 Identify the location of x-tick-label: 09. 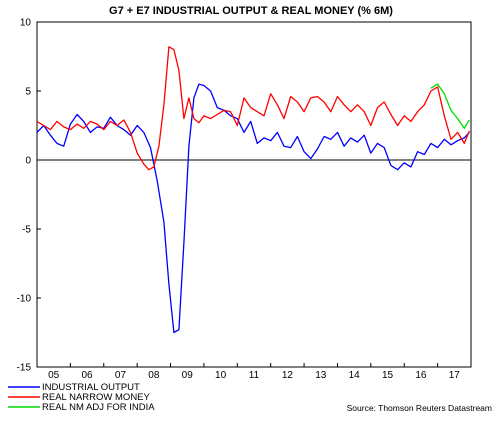
(188, 375).